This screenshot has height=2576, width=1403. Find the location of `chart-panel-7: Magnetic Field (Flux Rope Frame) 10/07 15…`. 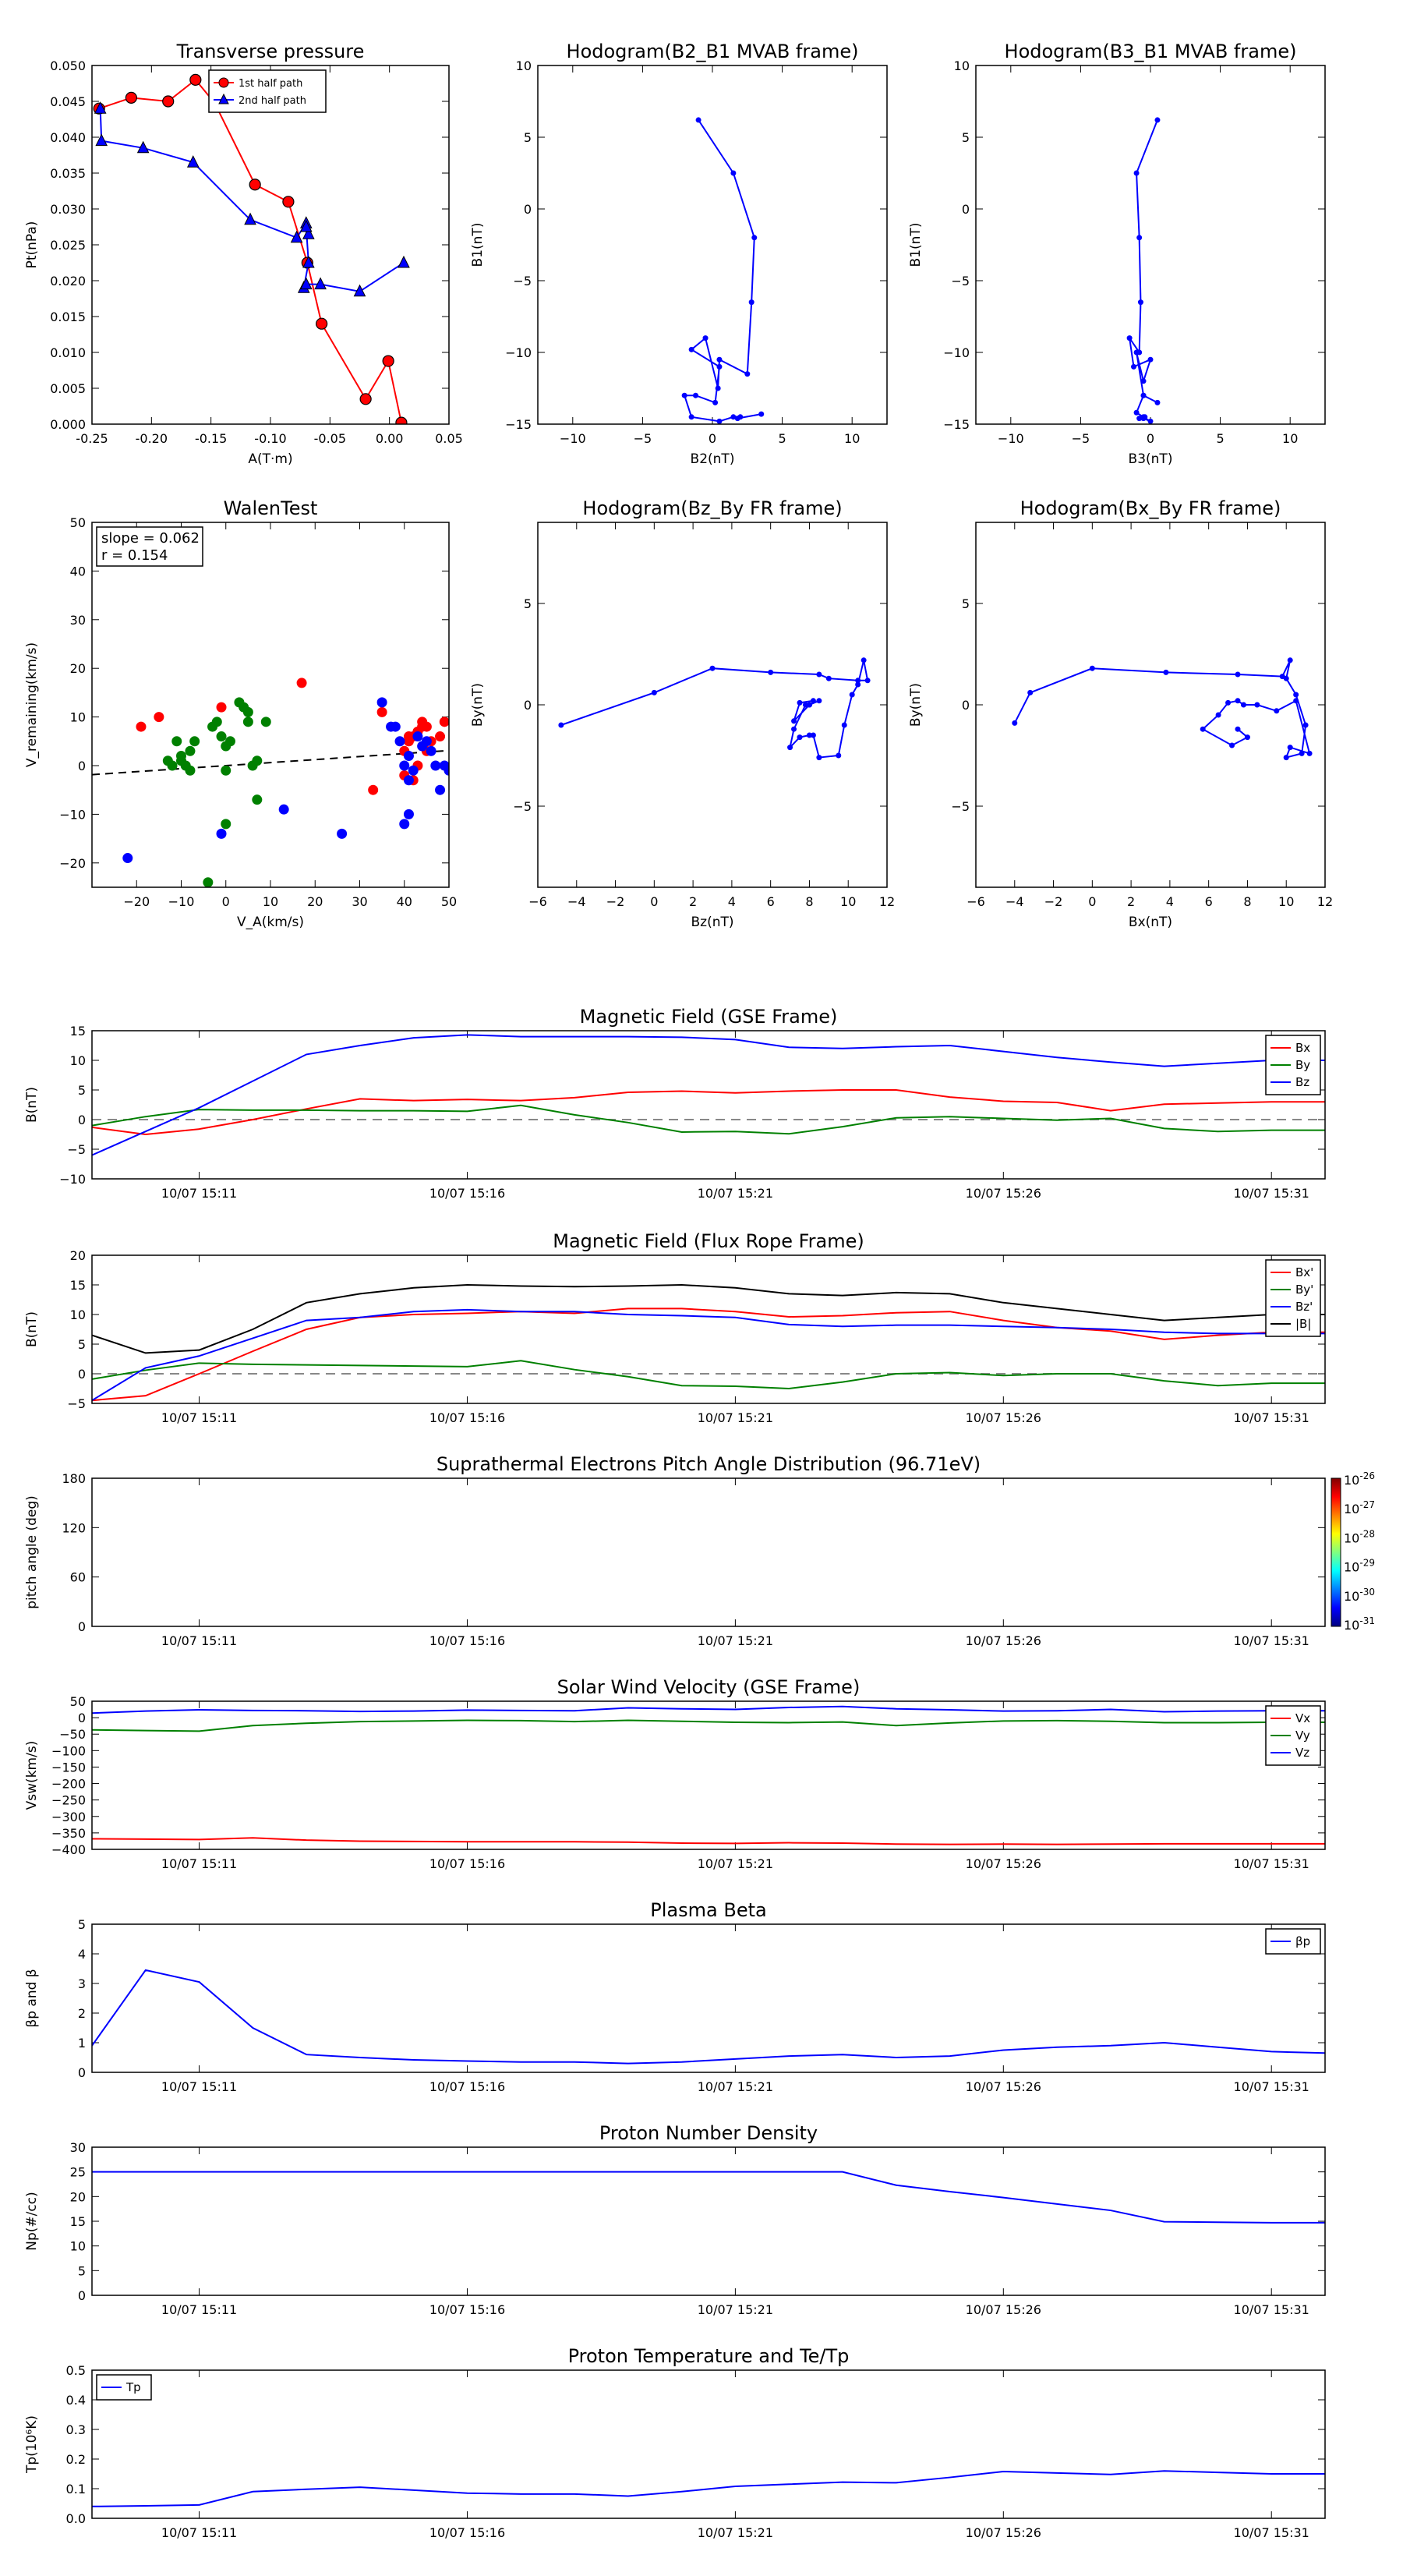

chart-panel-7: Magnetic Field (Flux Rope Frame) 10/07 15… is located at coordinates (675, 1327).